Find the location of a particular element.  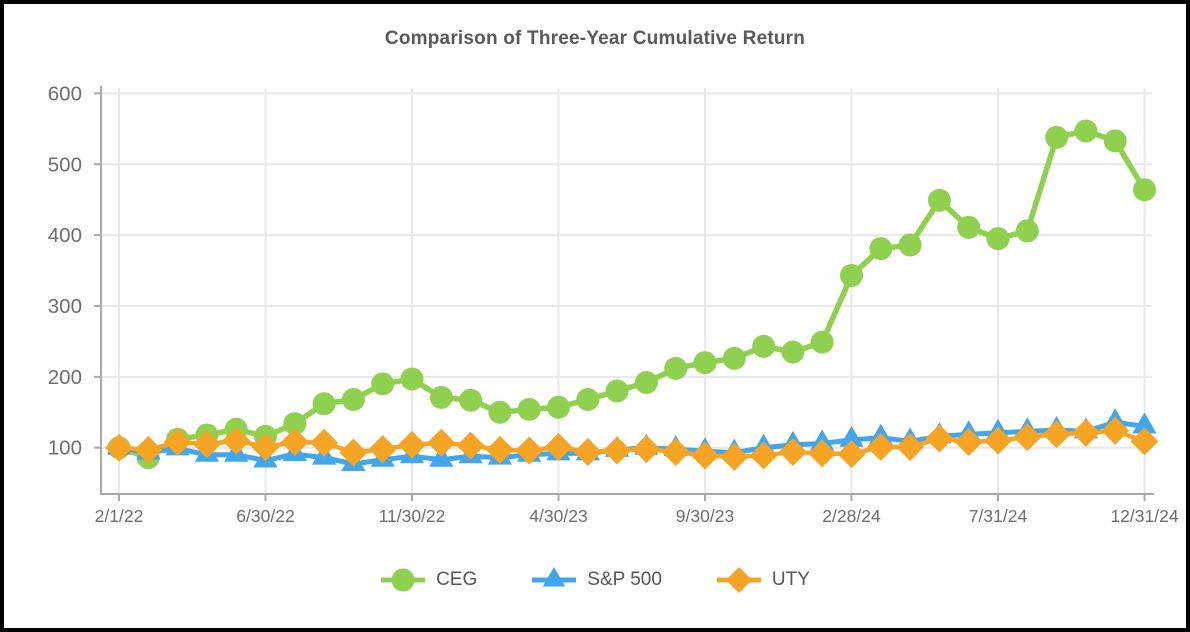

series-uty is located at coordinates (632, 443).